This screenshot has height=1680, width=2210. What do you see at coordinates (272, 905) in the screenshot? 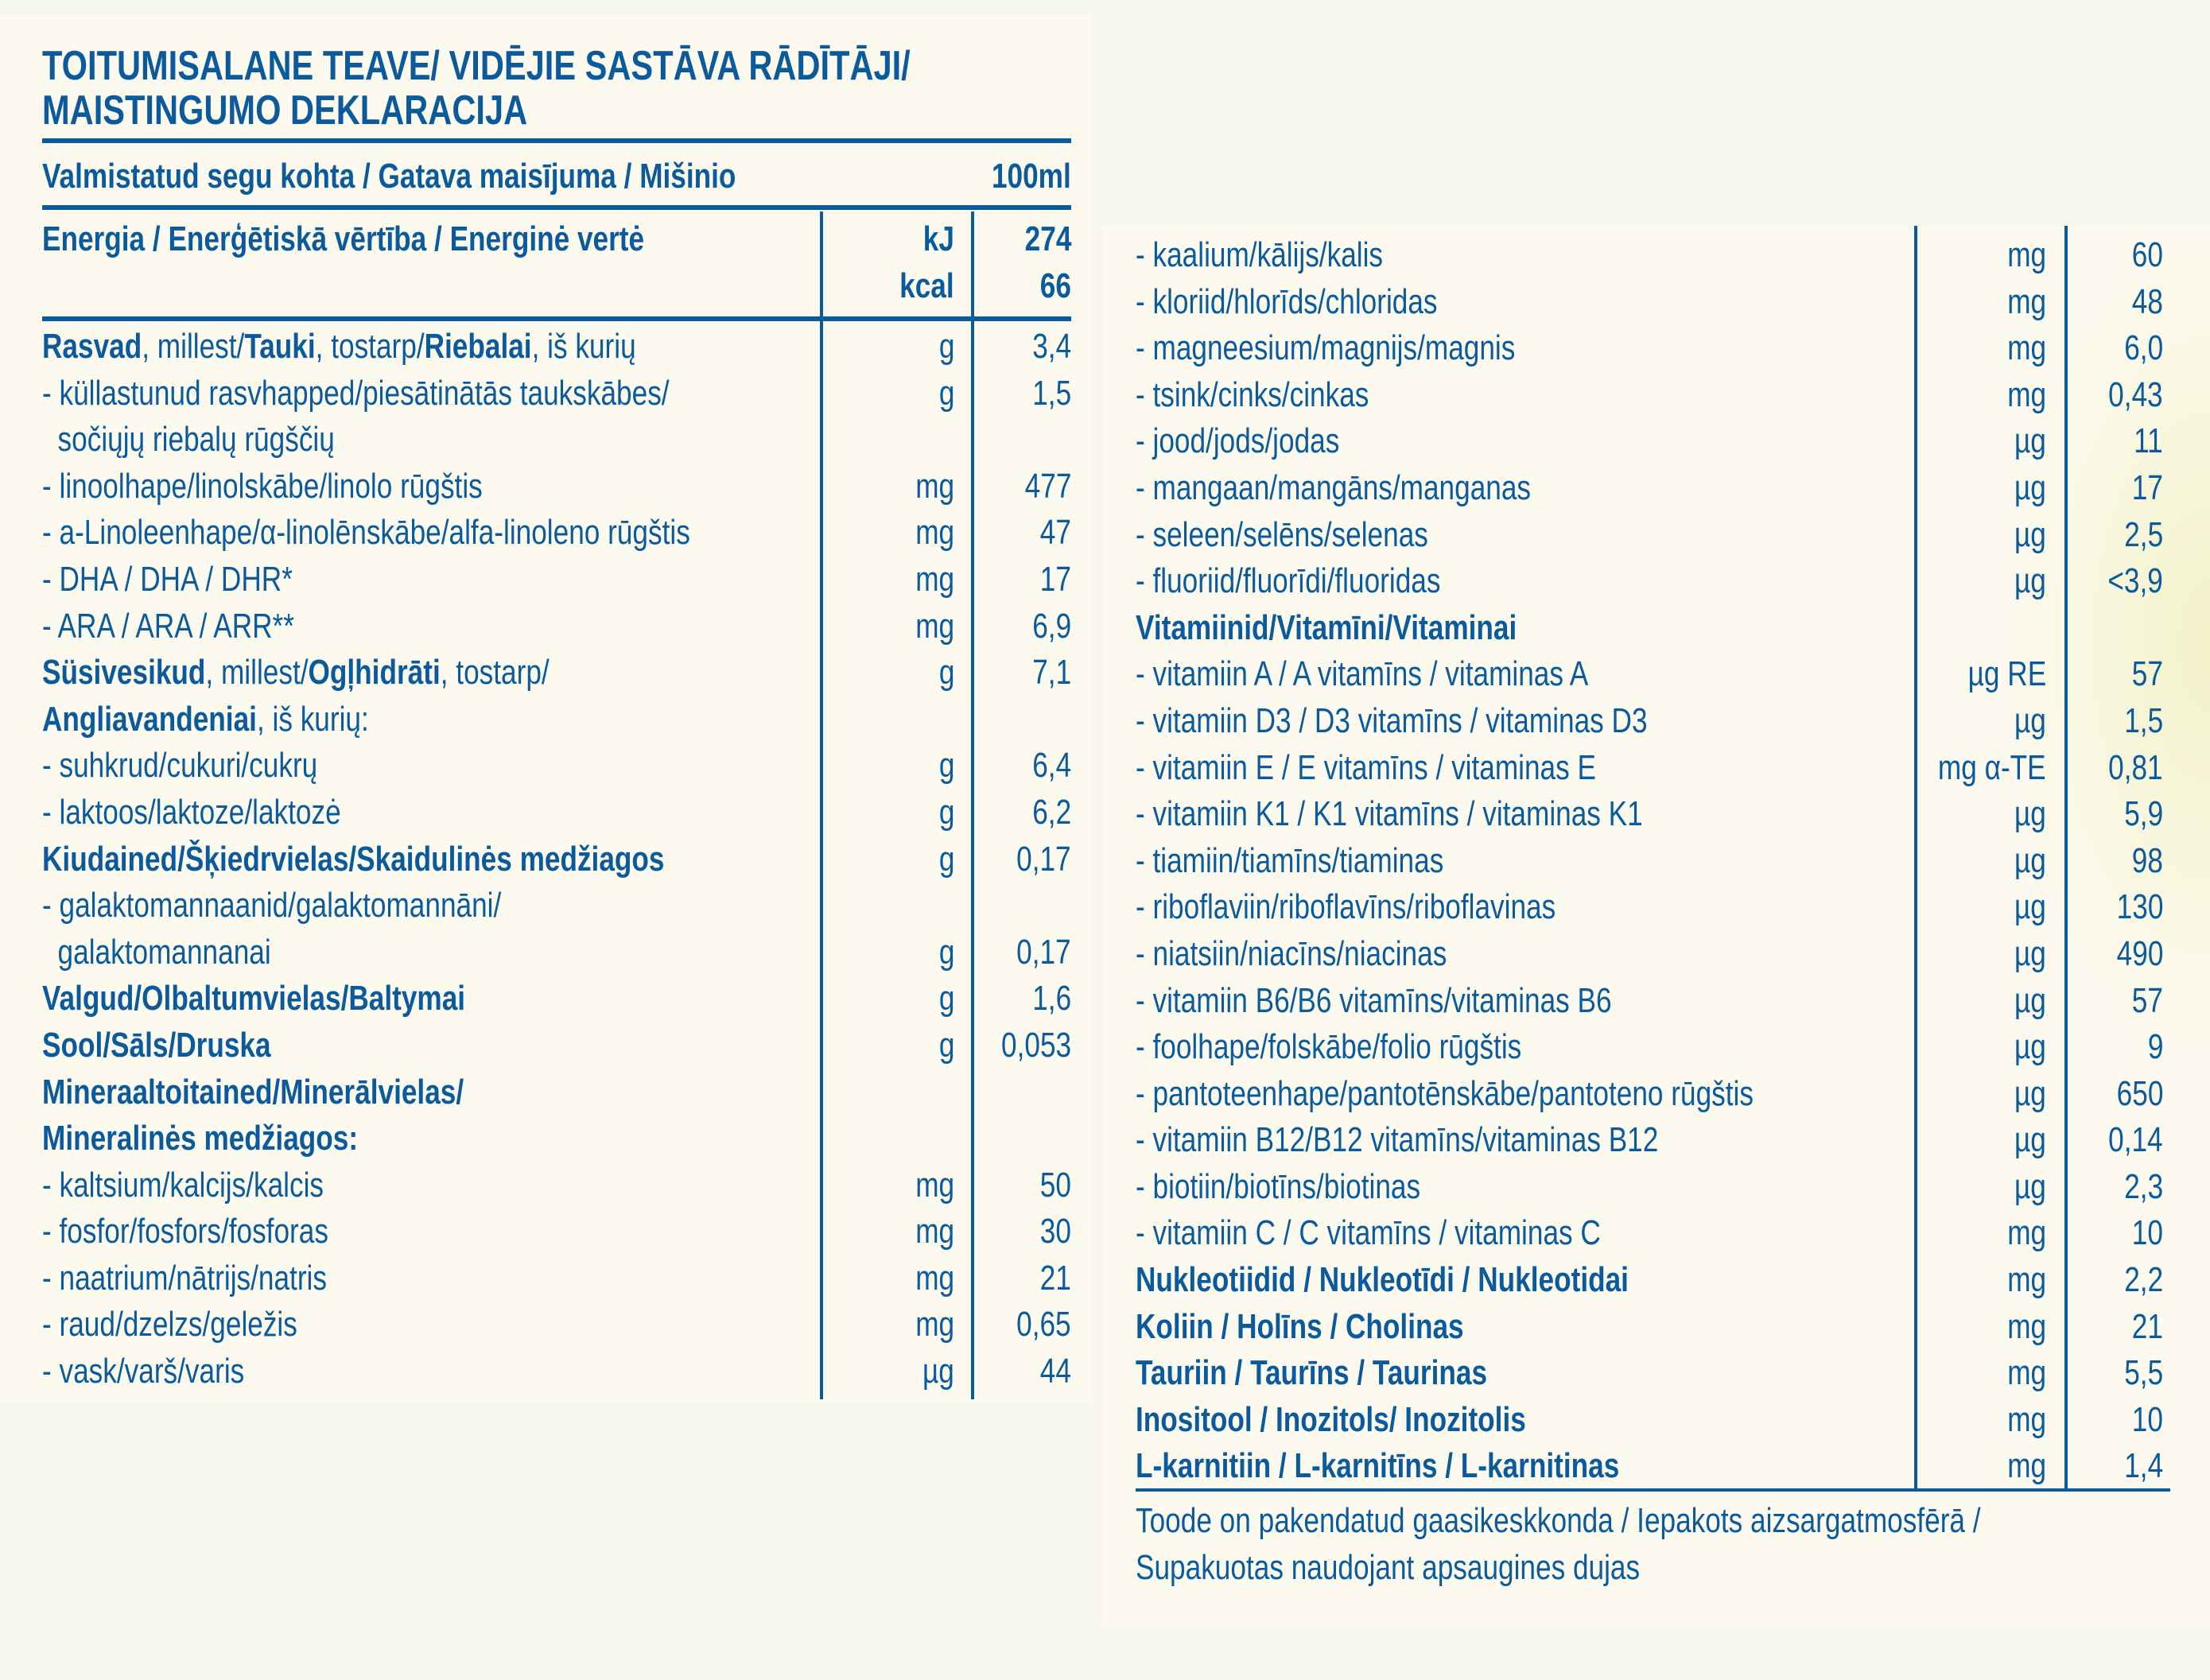
I see `nutrient-label-part: - galaktomannaanid/galaktomannāni/` at bounding box center [272, 905].